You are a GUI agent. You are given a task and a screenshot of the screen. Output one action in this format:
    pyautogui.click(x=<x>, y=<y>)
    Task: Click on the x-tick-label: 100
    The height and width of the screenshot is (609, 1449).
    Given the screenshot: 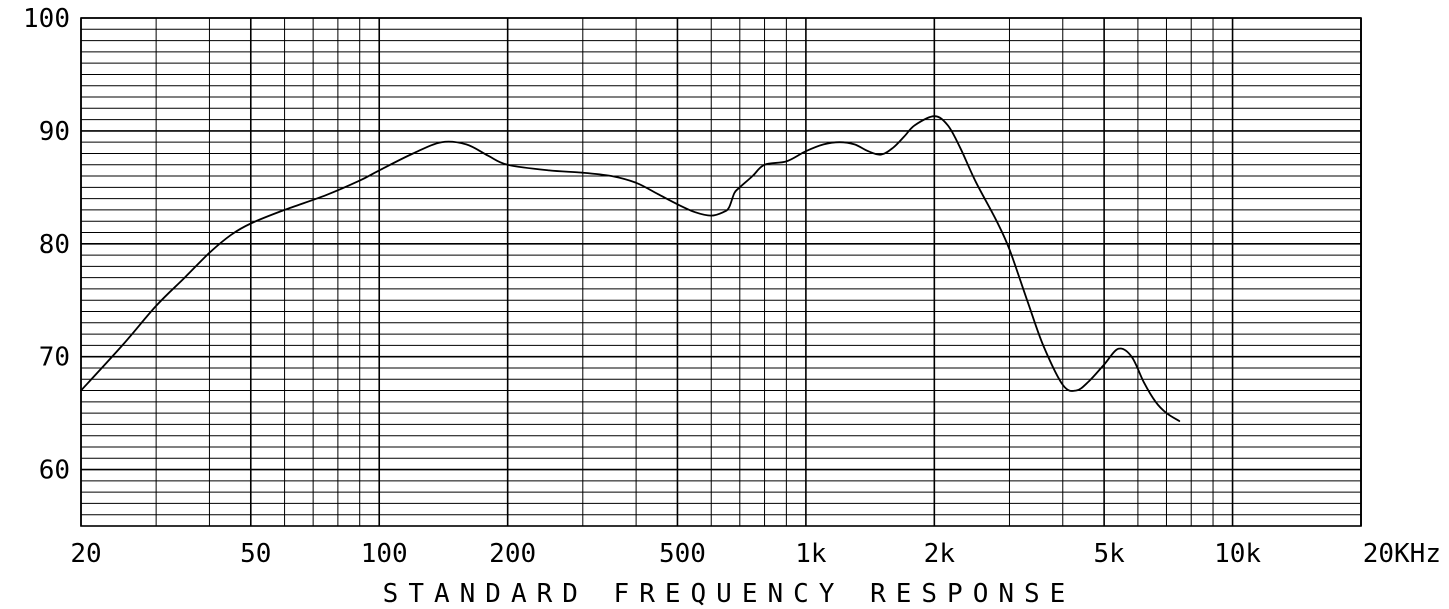 What is the action you would take?
    pyautogui.click(x=384, y=554)
    